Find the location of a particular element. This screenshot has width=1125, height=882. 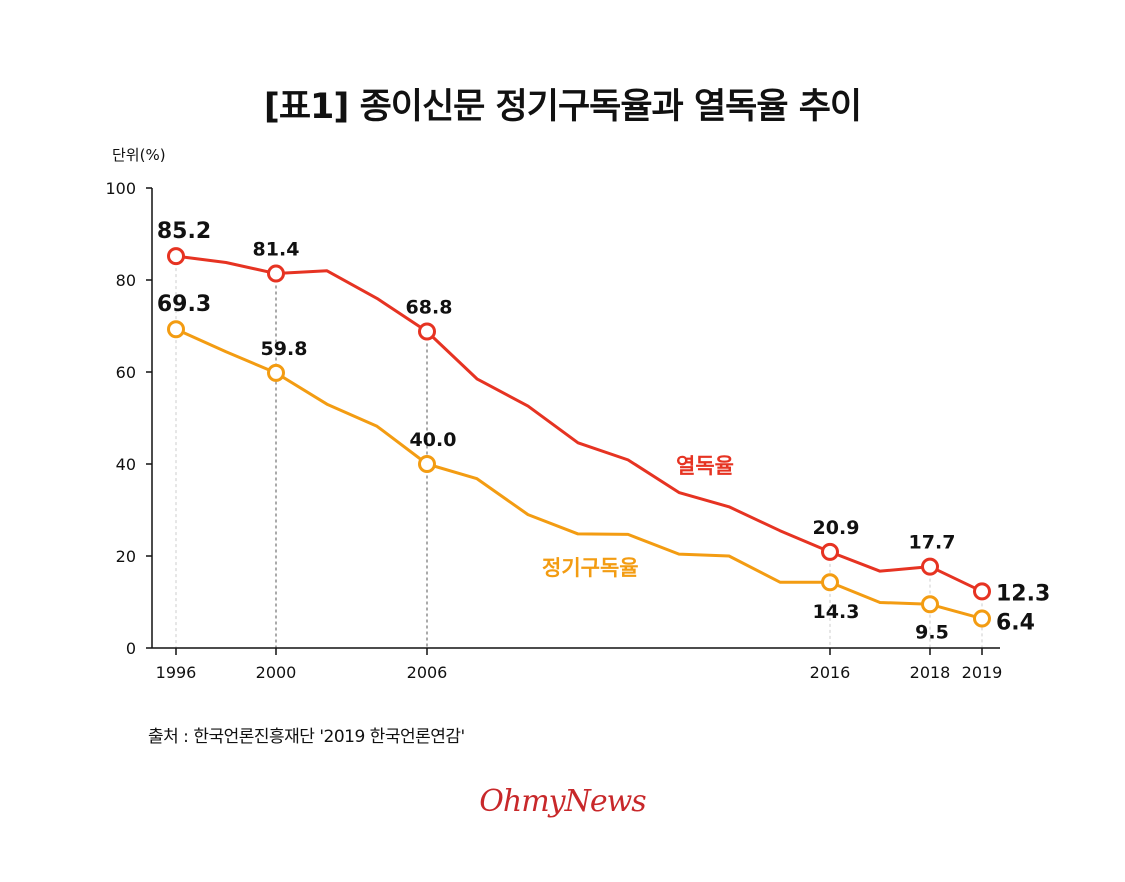

series-name-subscription: 정기구독율 is located at coordinates (590, 568).